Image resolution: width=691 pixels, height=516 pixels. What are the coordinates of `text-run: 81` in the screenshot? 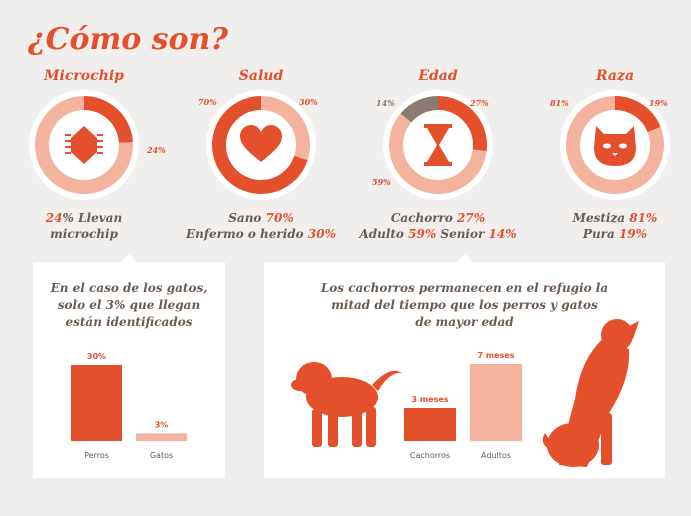 It's located at (637, 218).